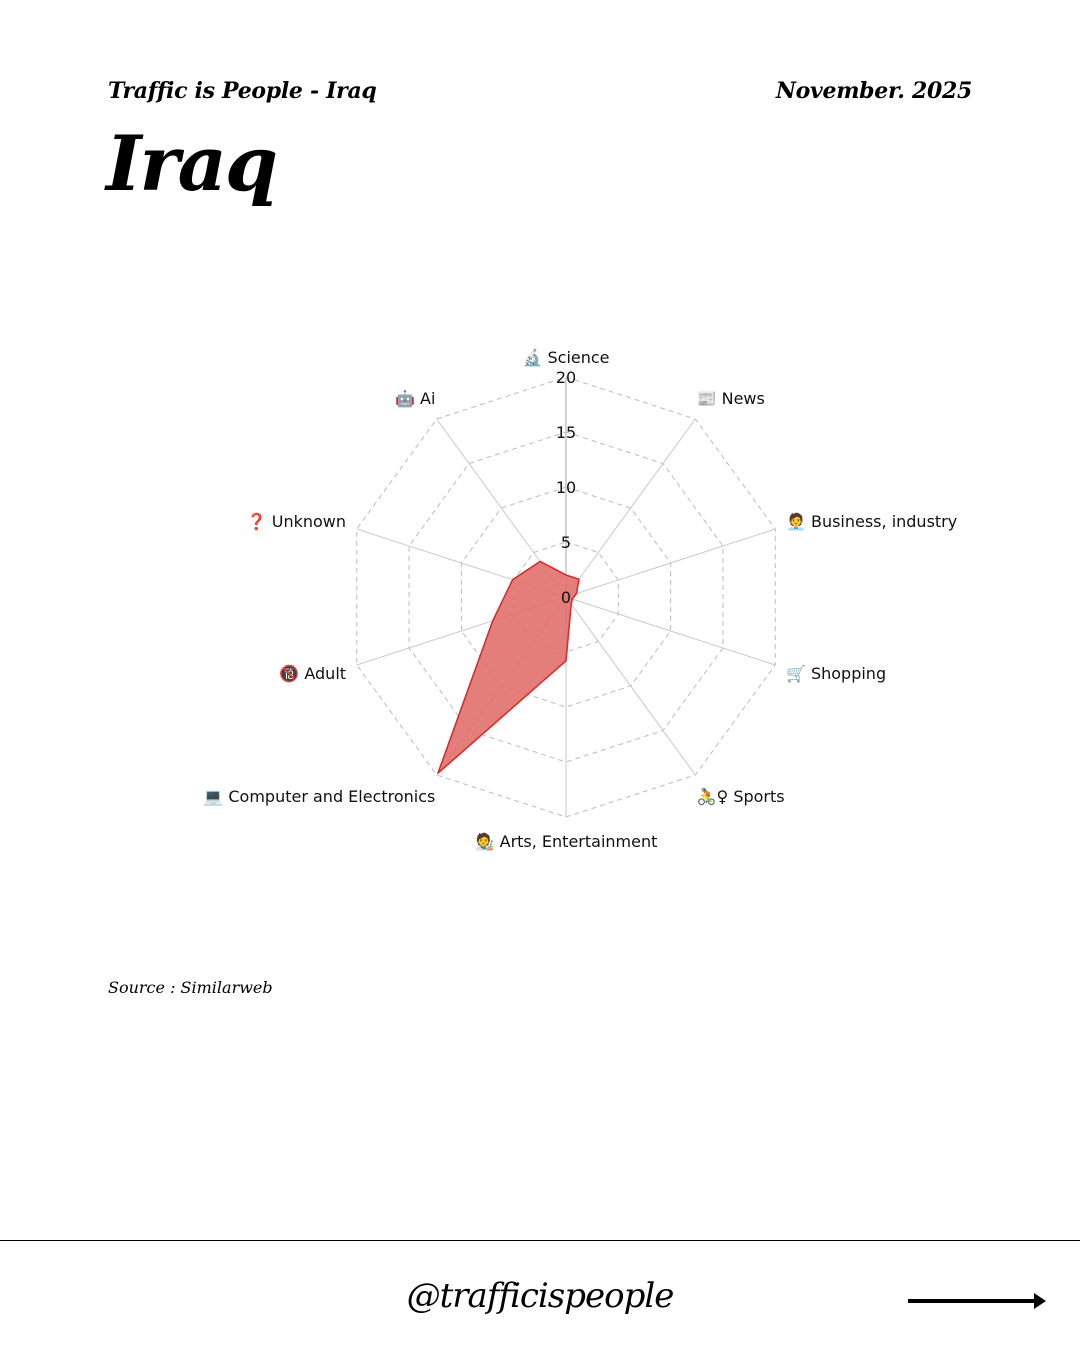 This screenshot has width=1080, height=1350. What do you see at coordinates (296, 521) in the screenshot?
I see `category-label: ❓ Unknown` at bounding box center [296, 521].